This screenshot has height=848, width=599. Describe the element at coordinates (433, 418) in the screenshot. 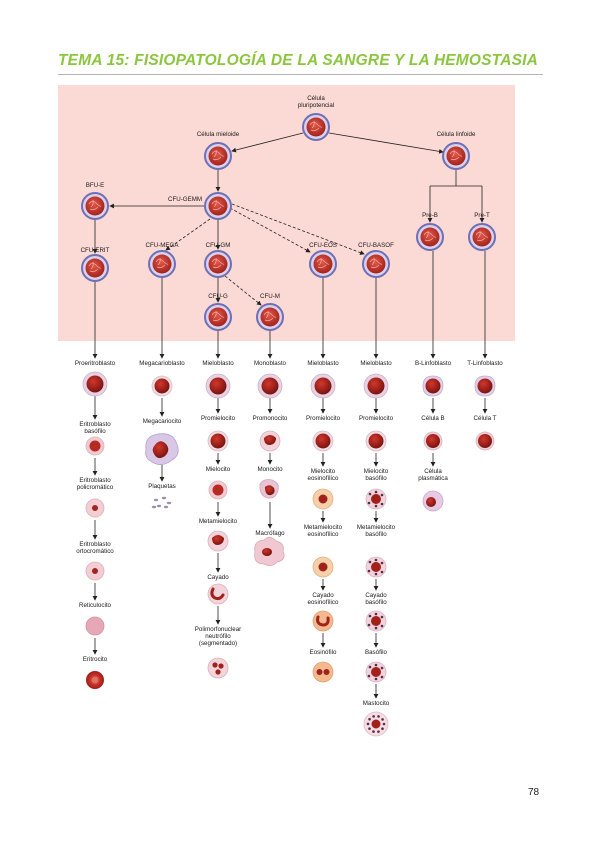

I see `b_lymphoid-label-1: Célula B` at that location.